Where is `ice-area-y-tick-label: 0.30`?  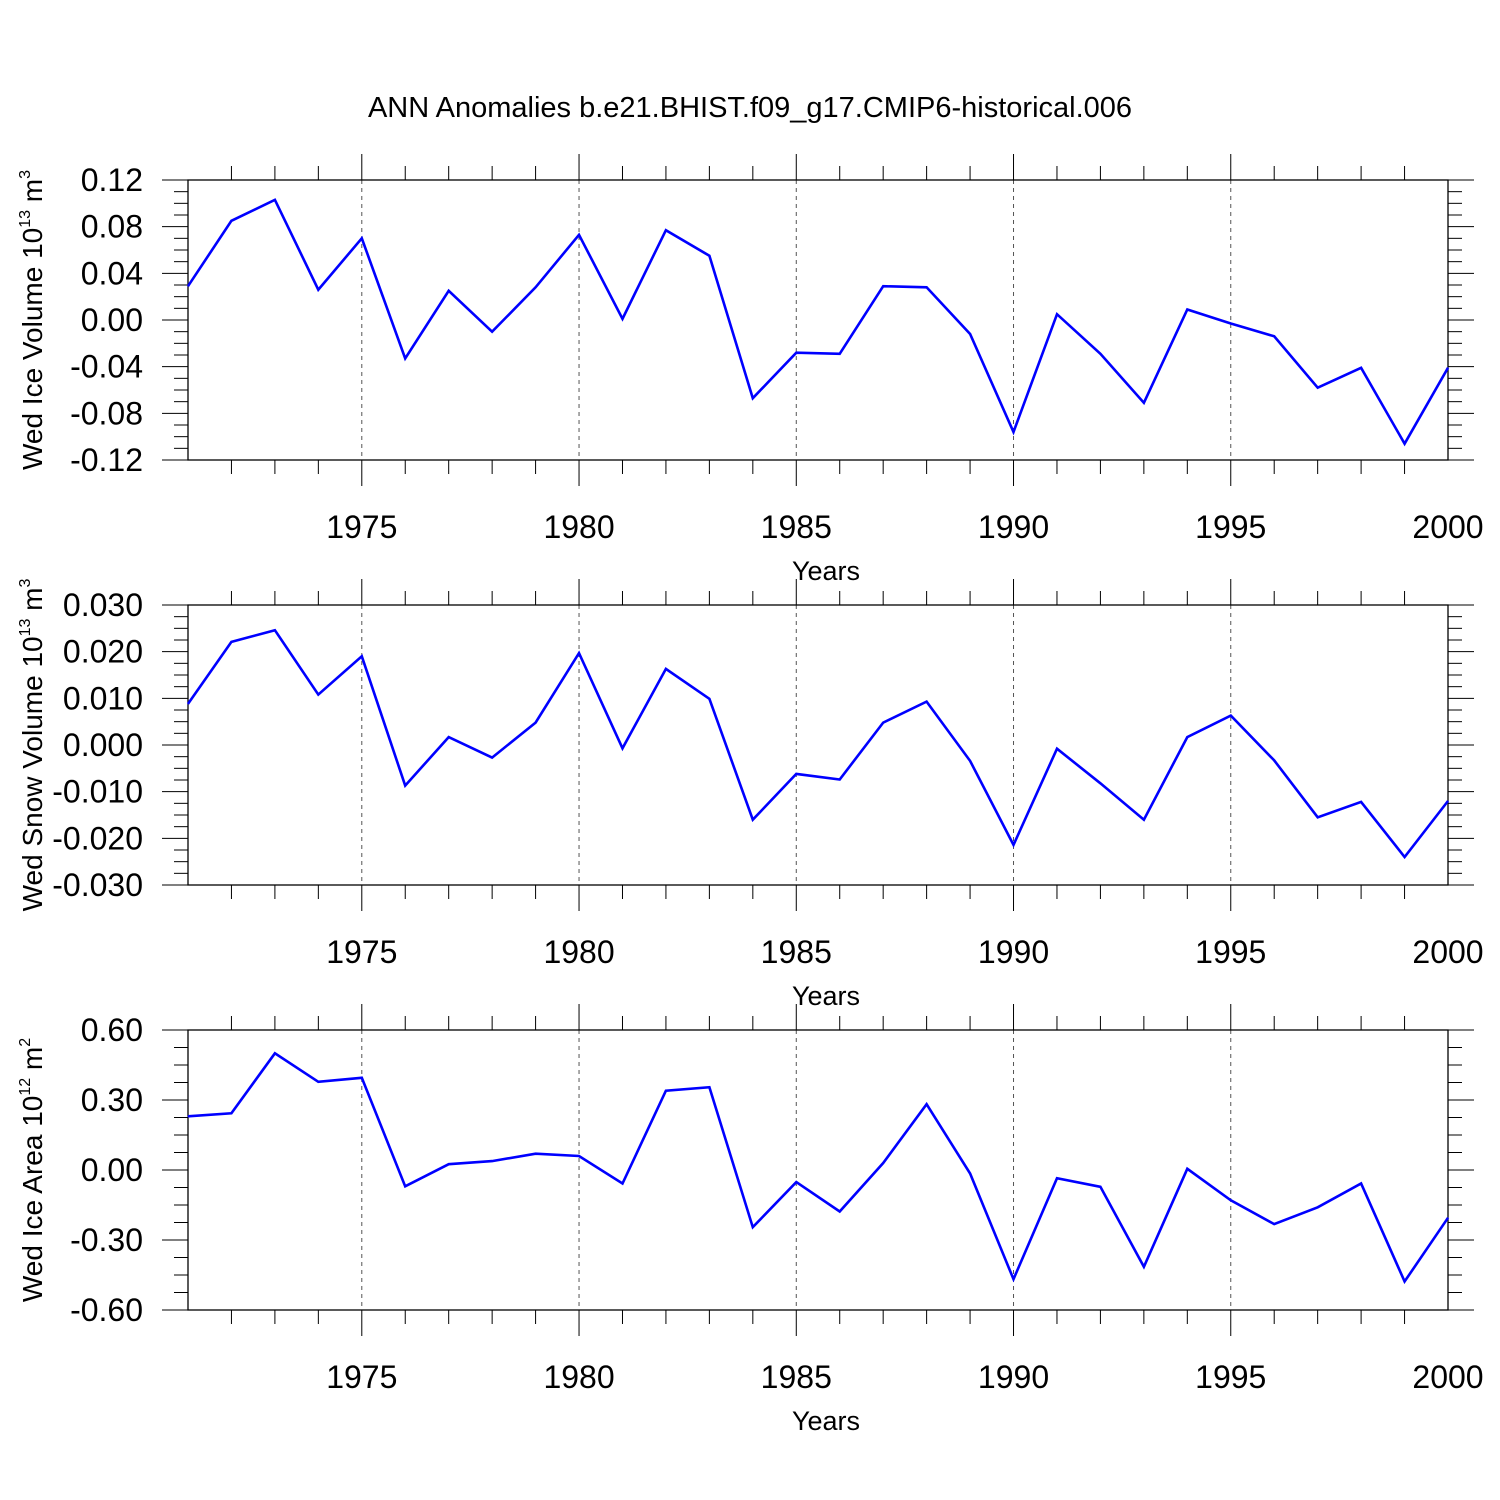
ice-area-y-tick-label: 0.30 is located at coordinates (112, 1100).